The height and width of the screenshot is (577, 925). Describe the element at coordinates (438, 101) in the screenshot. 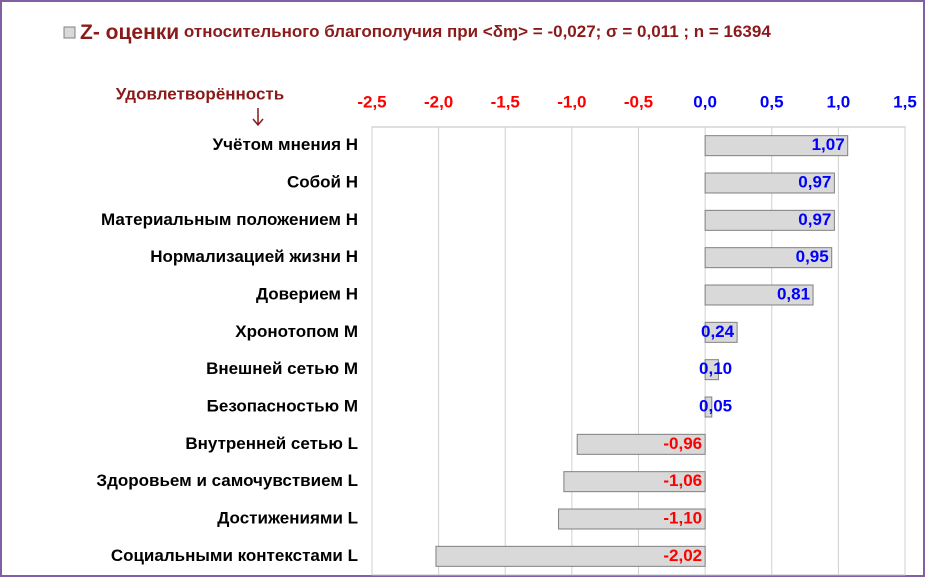

I see `x-tick-label: -2,0` at that location.